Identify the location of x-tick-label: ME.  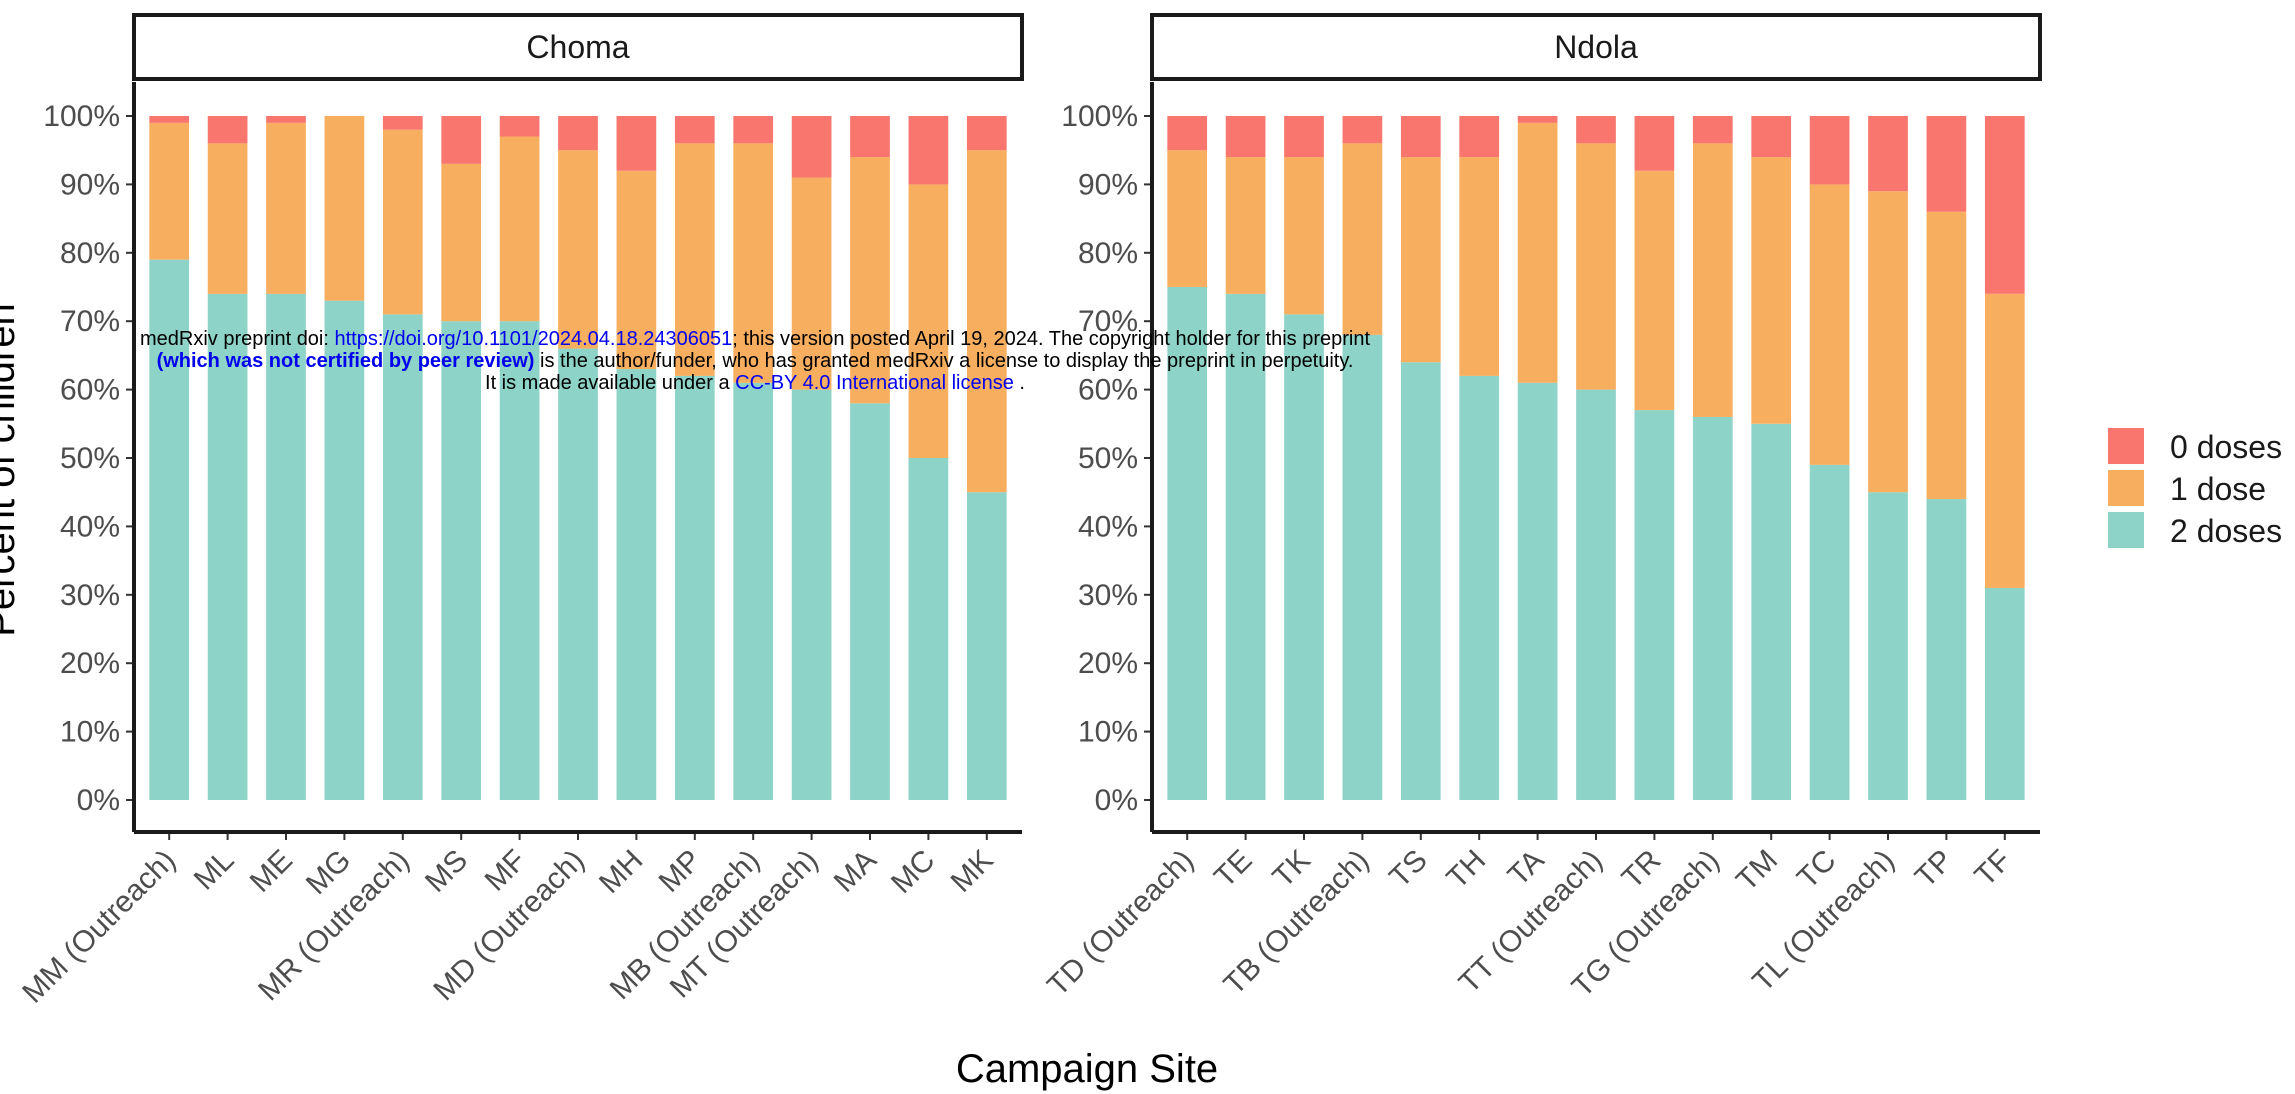
(271, 871).